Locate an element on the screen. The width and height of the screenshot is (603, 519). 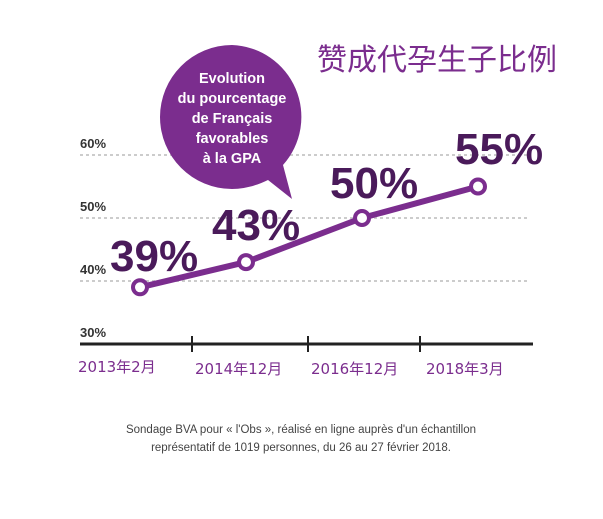
chart-title: 赞成代孕生子比例 is located at coordinates (437, 60).